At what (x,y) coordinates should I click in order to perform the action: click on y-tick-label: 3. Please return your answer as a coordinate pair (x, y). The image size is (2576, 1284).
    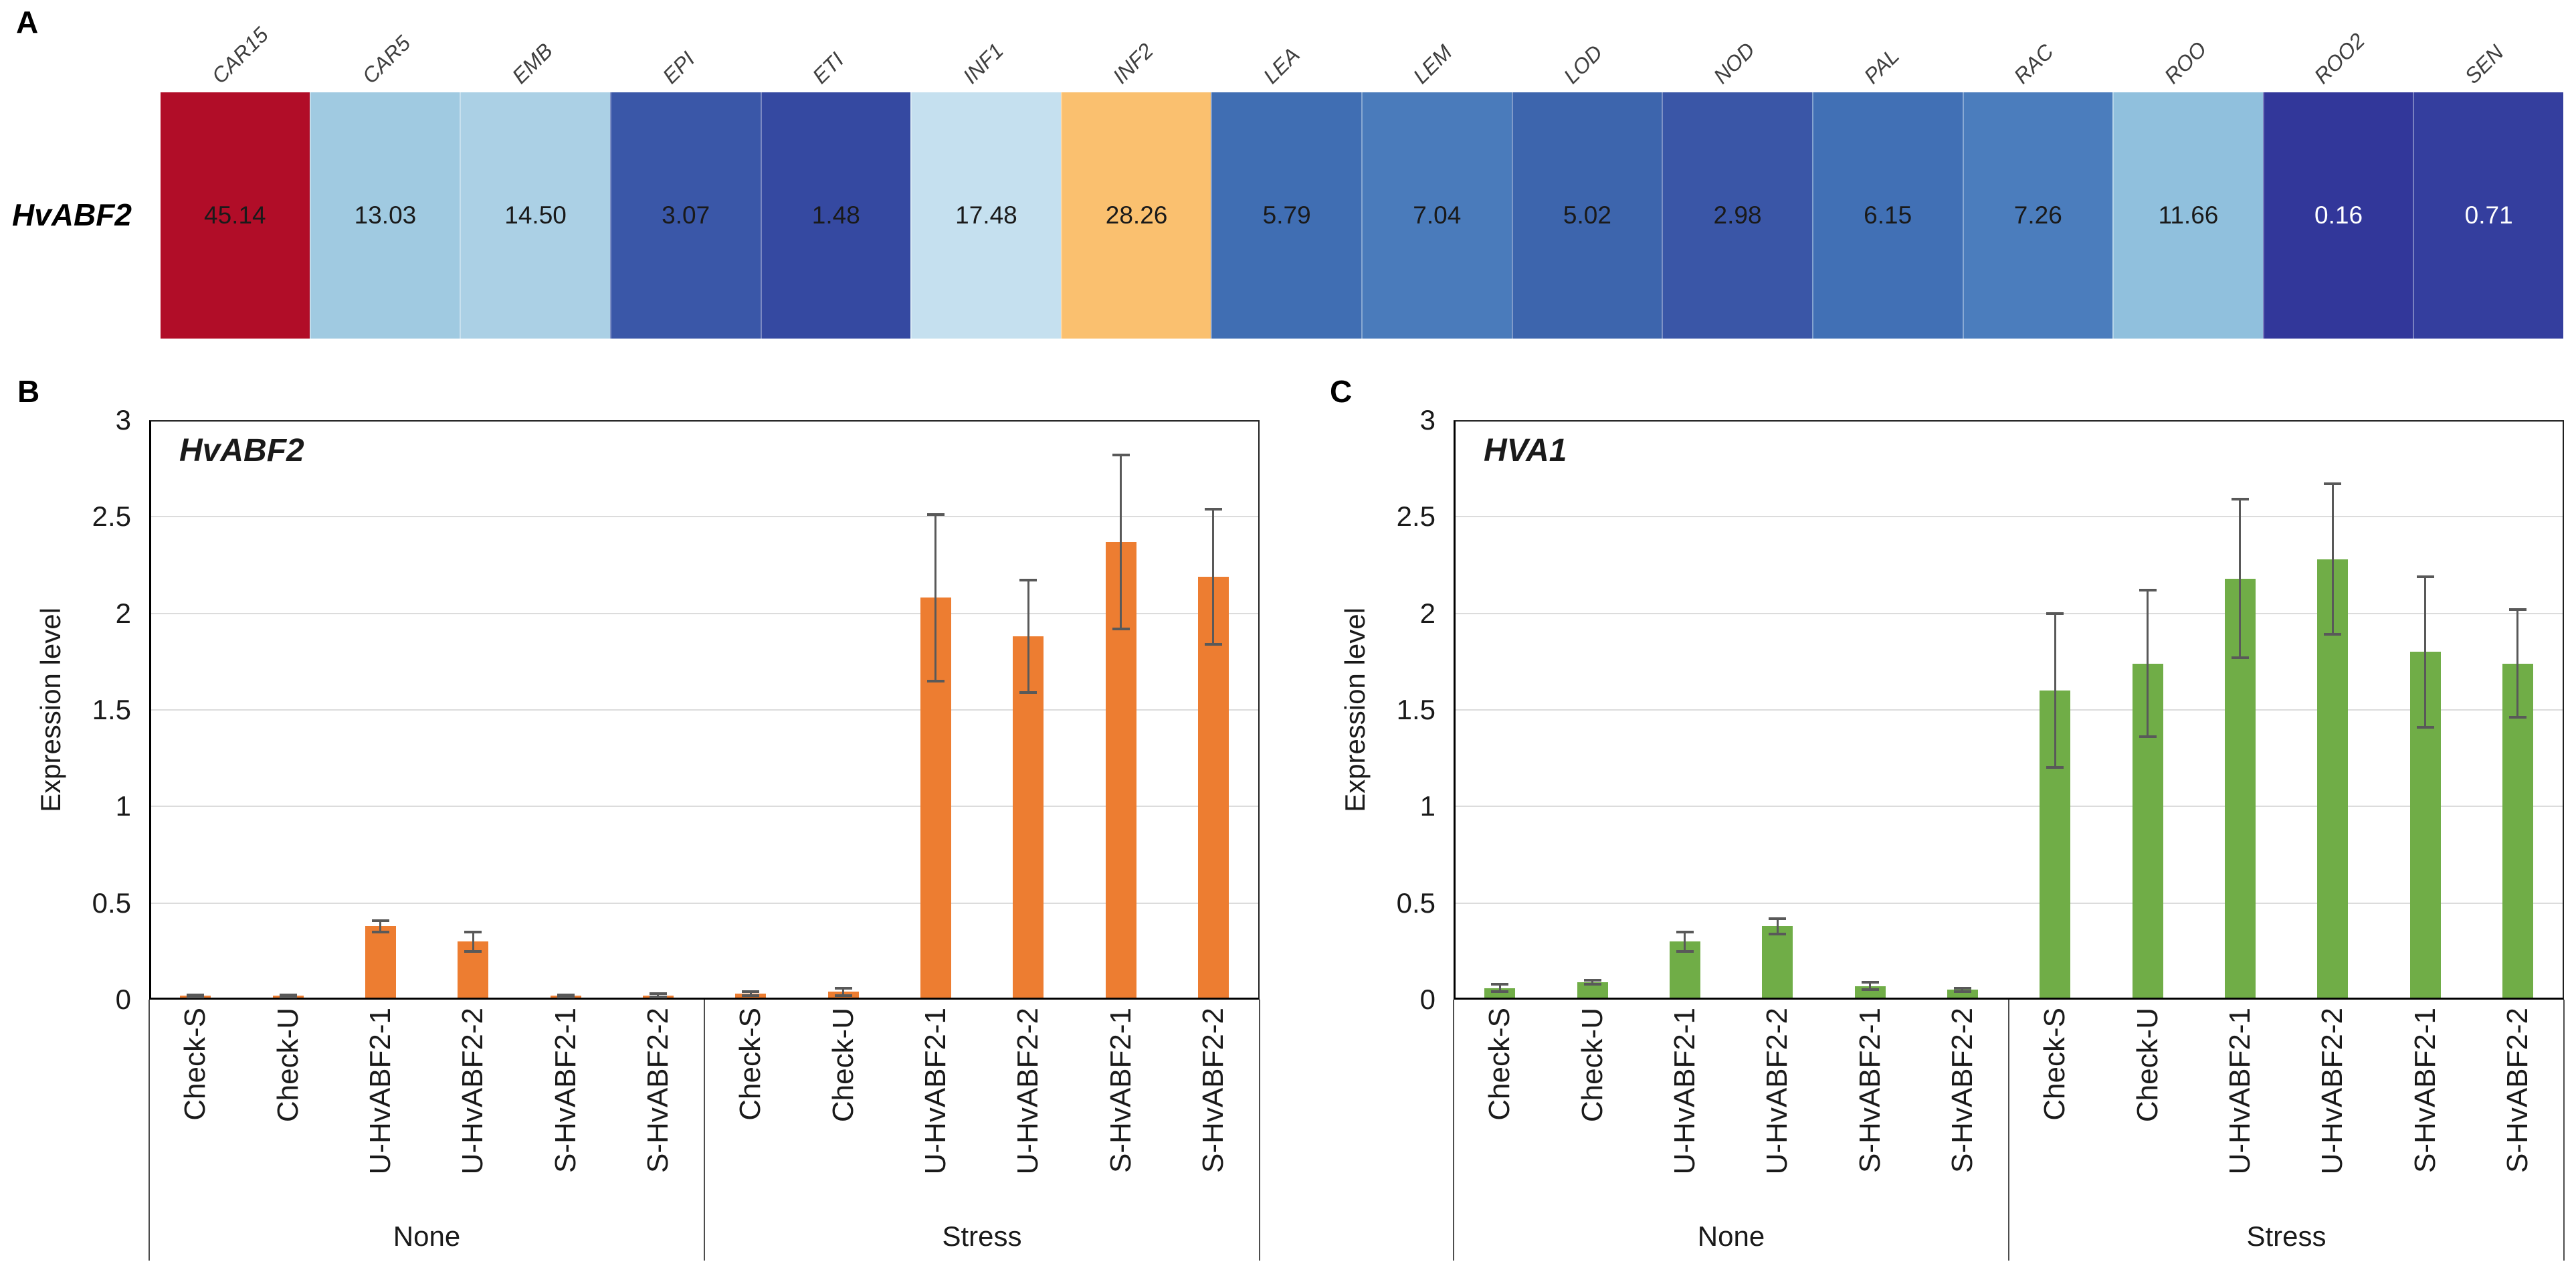
    Looking at the image, I should click on (123, 420).